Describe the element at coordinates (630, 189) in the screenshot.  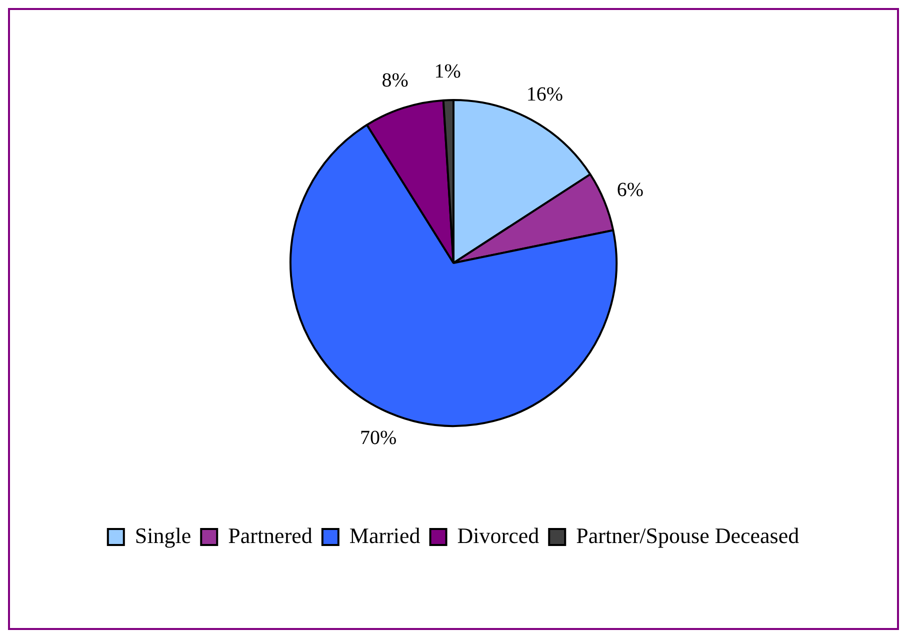
I see `data-label: 6%` at that location.